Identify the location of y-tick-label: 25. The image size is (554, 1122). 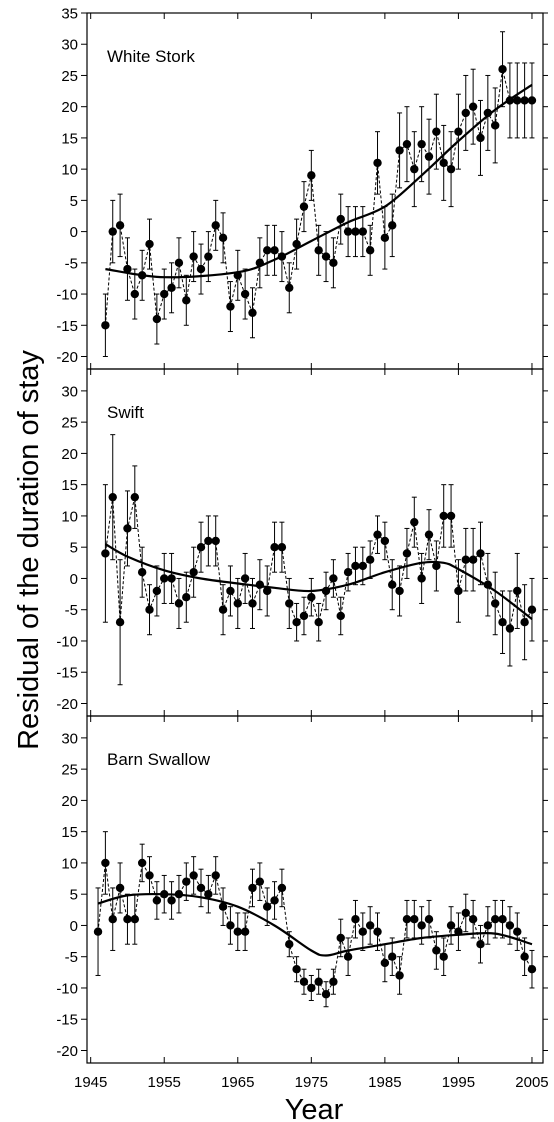
(69, 770).